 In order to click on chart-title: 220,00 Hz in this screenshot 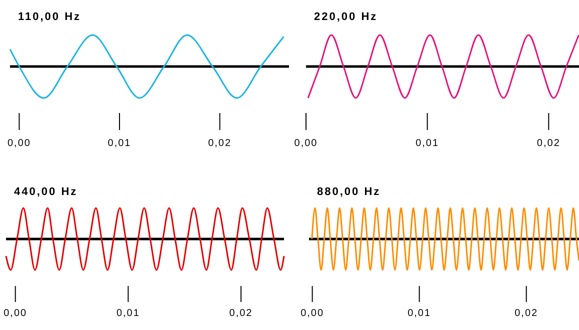, I will do `click(346, 17)`.